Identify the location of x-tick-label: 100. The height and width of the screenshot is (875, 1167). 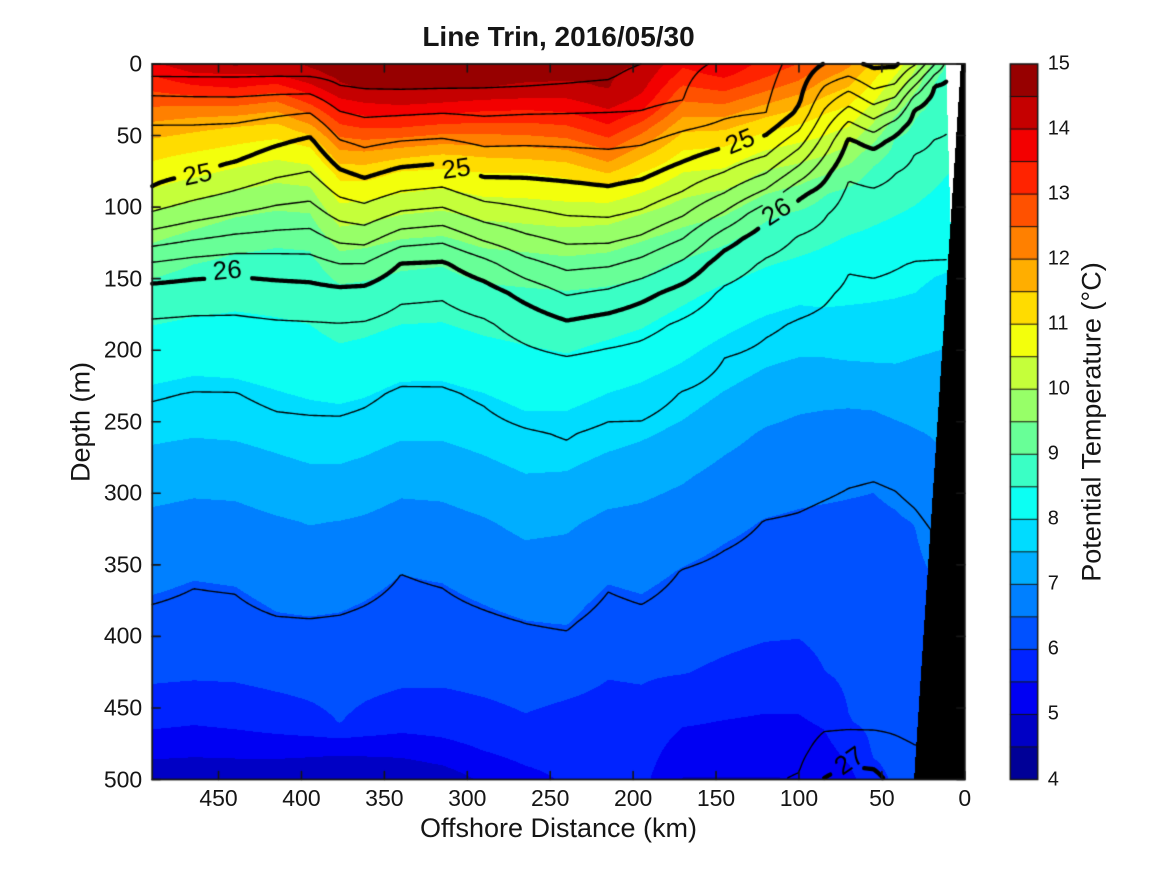
(799, 797).